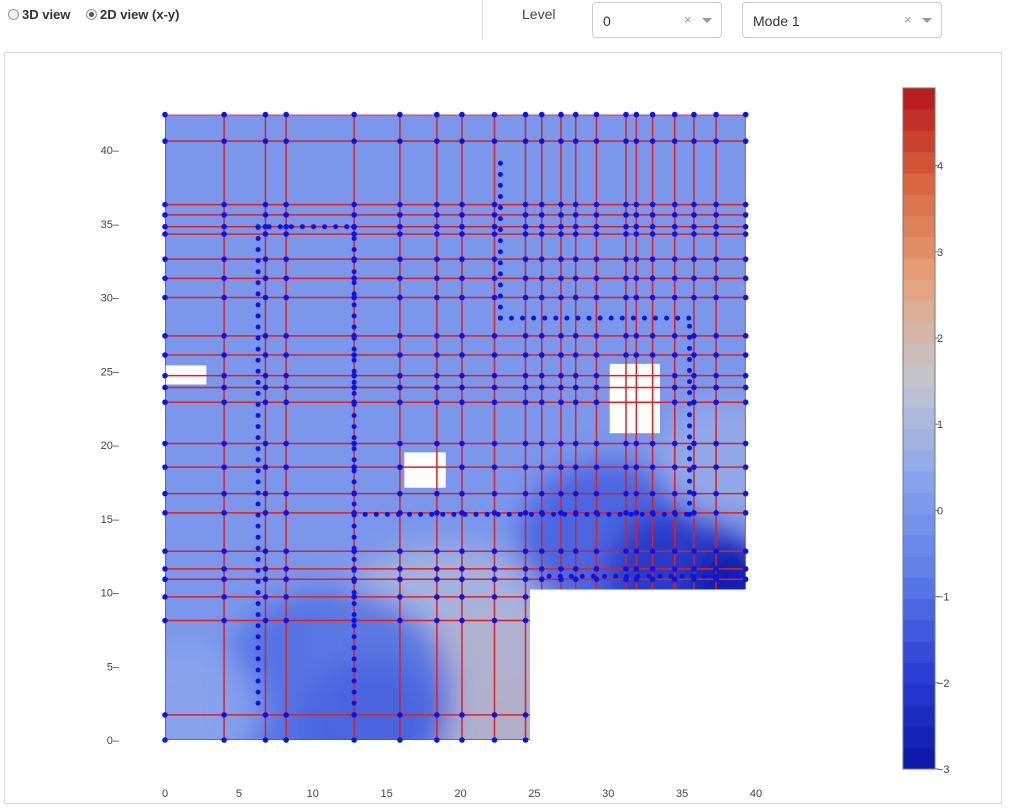 This screenshot has width=1019, height=809. I want to click on level-clear-icon: ×, so click(688, 19).